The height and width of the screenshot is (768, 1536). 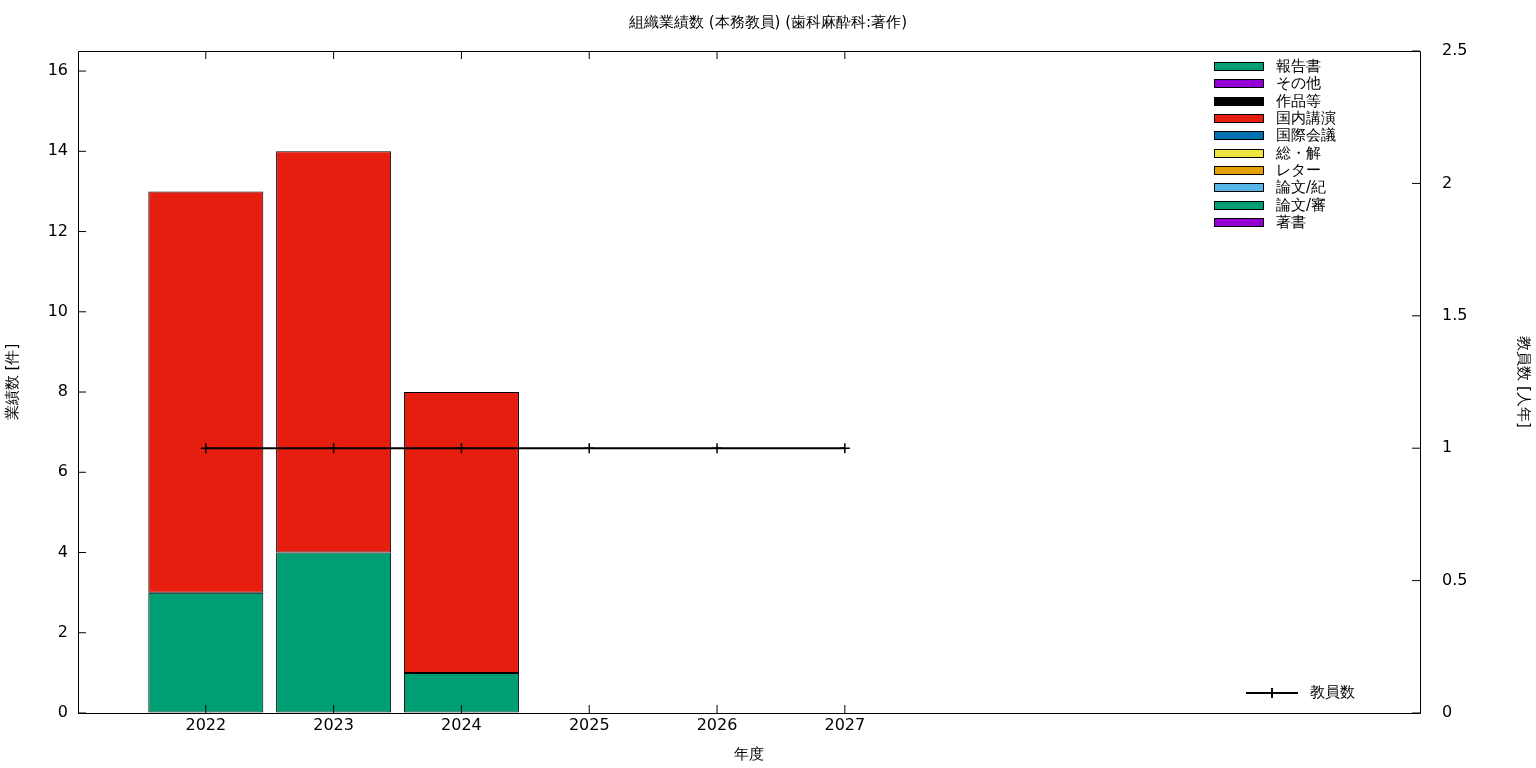 I want to click on x-tick-label: 2025, so click(x=589, y=724).